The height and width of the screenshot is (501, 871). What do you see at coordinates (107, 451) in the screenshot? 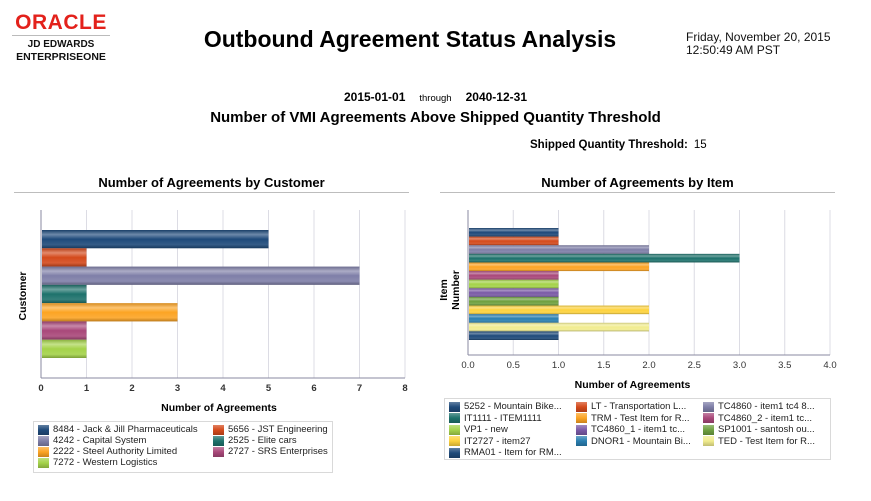
I see `customer-legend-item: 2222 - Steel Authority Limited` at bounding box center [107, 451].